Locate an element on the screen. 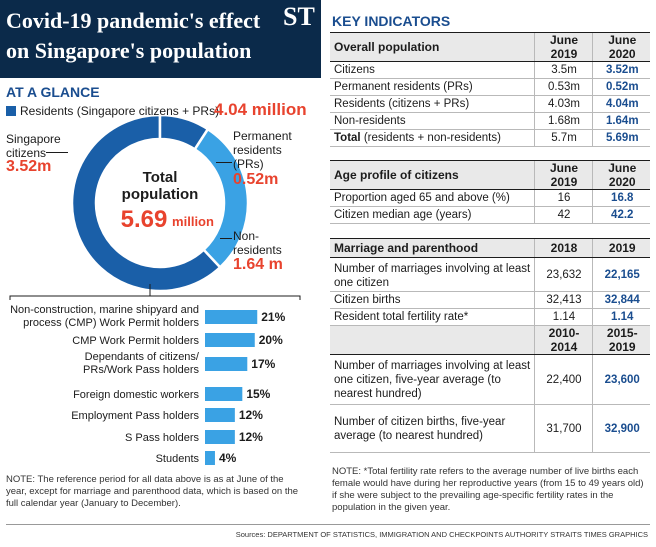 The height and width of the screenshot is (547, 656). footer-divider is located at coordinates (328, 524).